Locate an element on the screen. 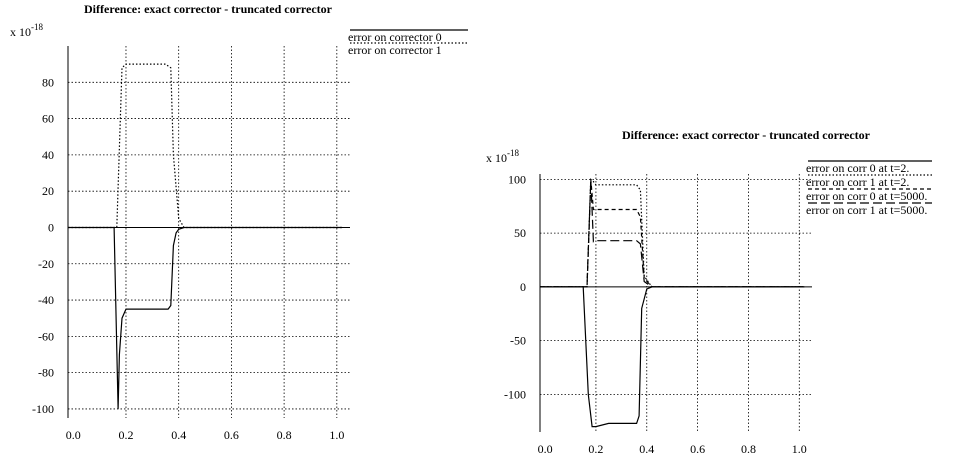  legend-label: error on corr 1 at t=5000. is located at coordinates (866, 210).